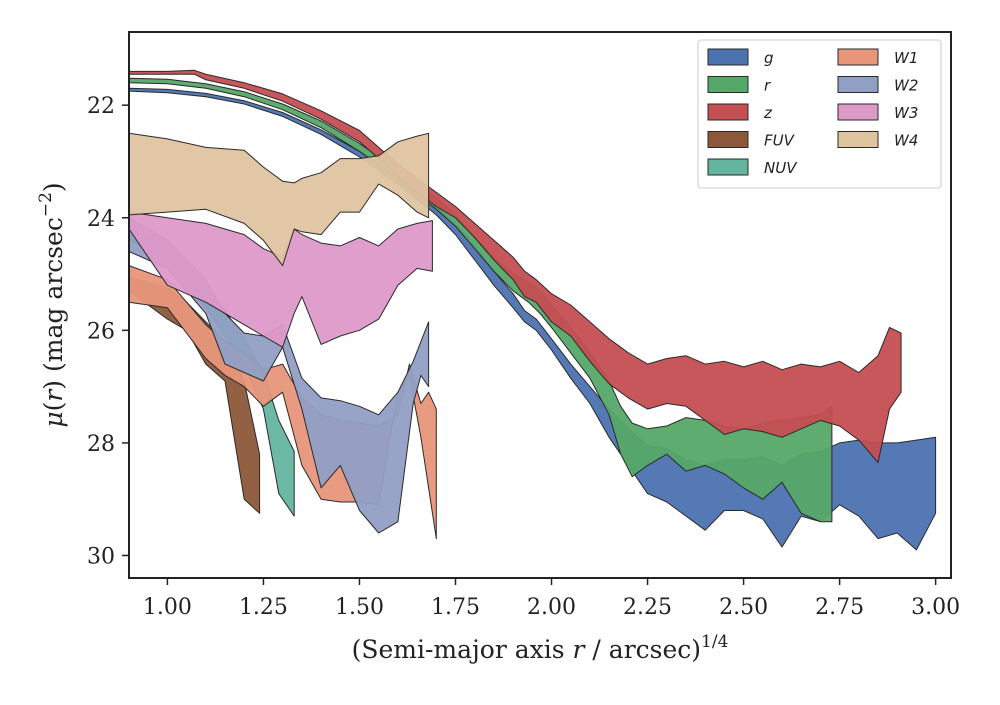 This screenshot has width=1000, height=705. What do you see at coordinates (935, 607) in the screenshot?
I see `x-tick-label: 3.00` at bounding box center [935, 607].